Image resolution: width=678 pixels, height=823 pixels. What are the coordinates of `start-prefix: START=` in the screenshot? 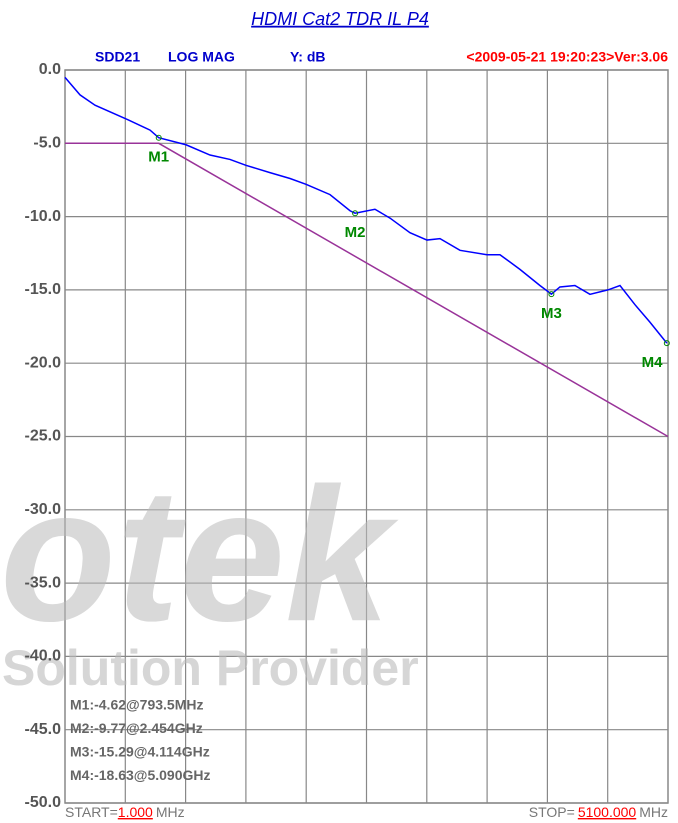 It's located at (91, 812).